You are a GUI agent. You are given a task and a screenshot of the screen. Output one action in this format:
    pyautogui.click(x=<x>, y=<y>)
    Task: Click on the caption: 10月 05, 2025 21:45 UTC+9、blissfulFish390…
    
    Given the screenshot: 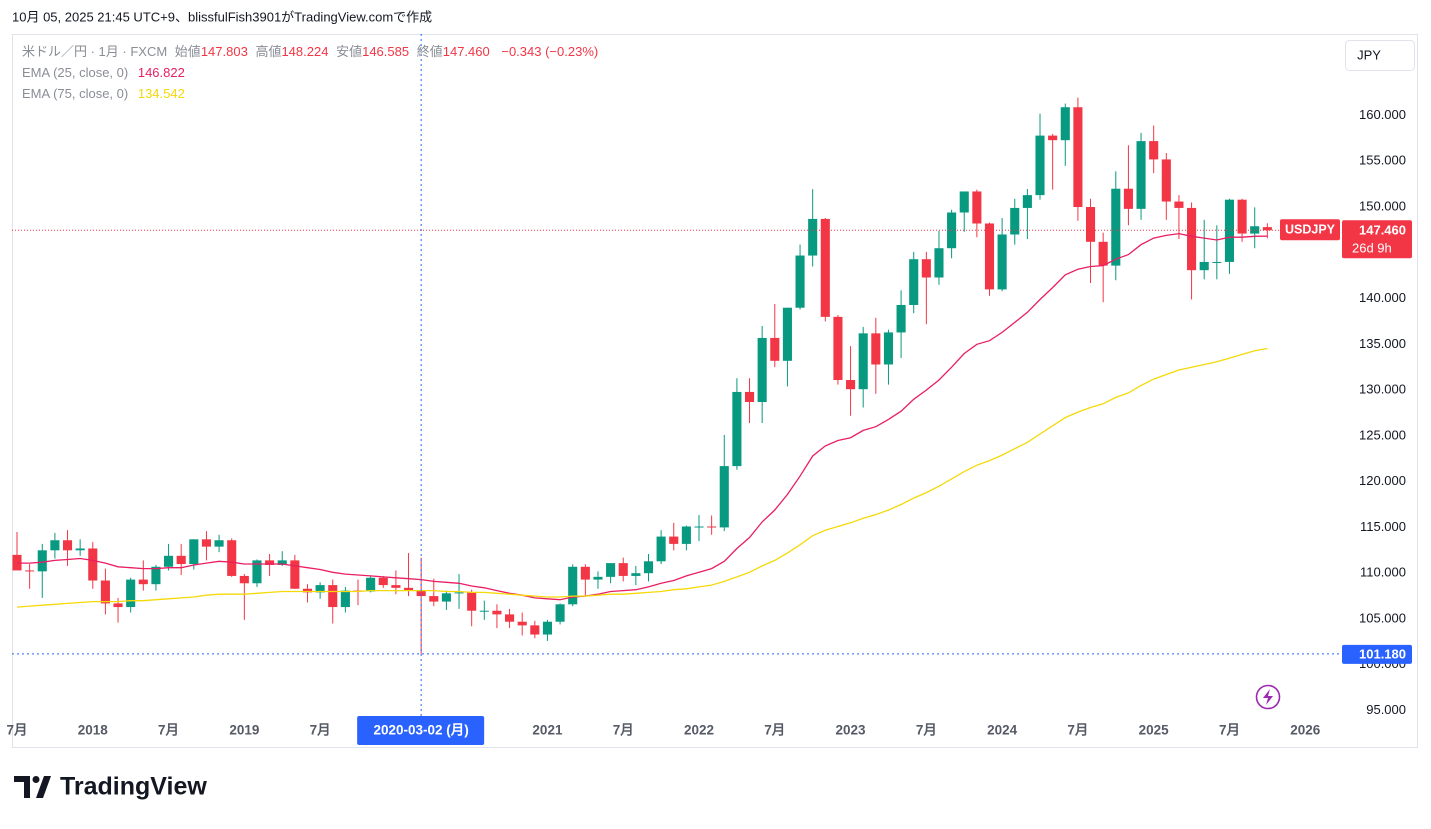 What is the action you would take?
    pyautogui.click(x=222, y=16)
    